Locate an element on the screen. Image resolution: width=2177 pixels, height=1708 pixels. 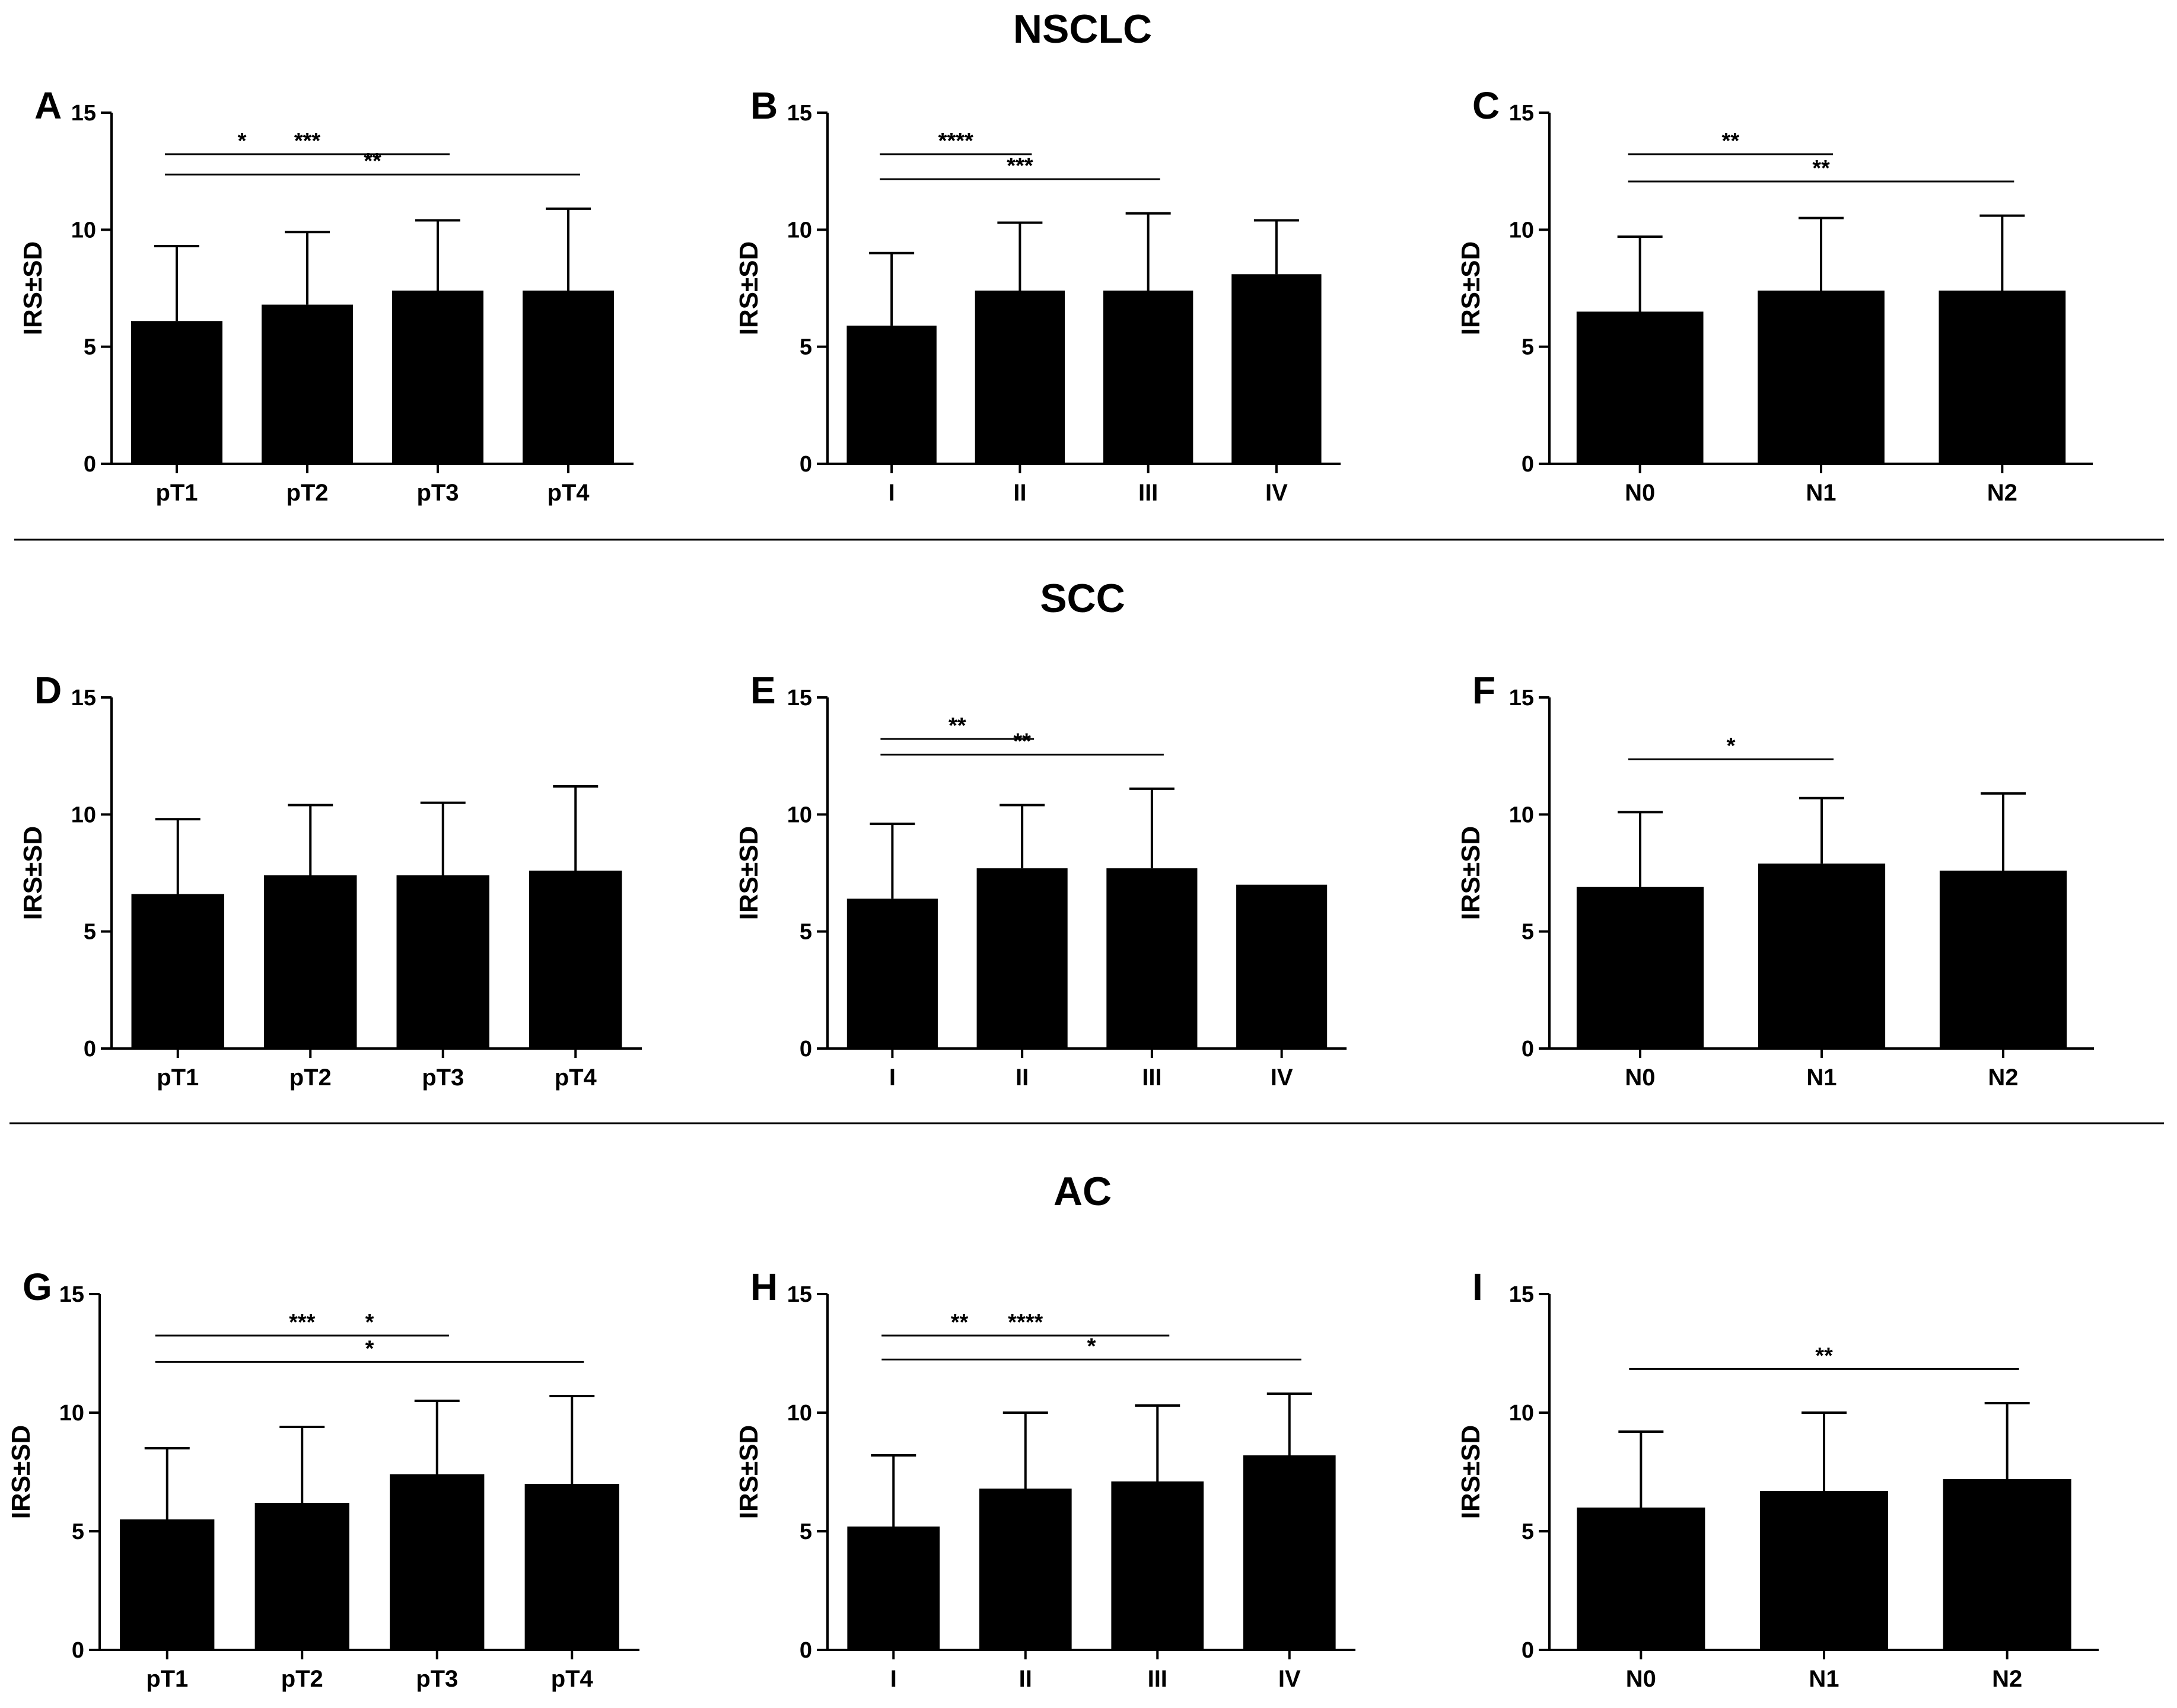
x-tick-label: pT2 is located at coordinates (302, 1679).